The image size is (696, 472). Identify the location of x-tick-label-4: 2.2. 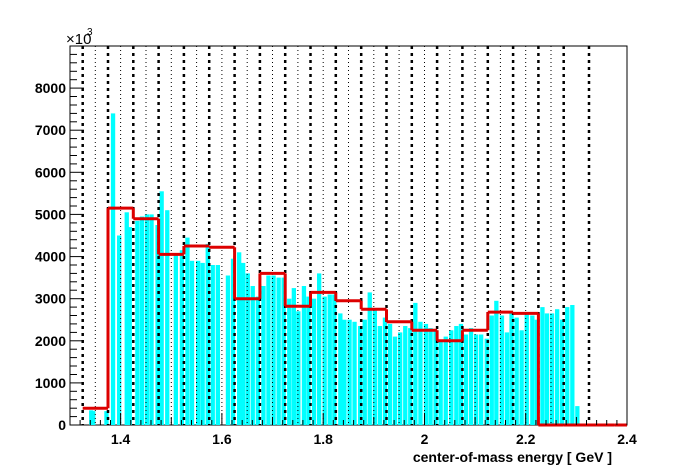
(526, 439).